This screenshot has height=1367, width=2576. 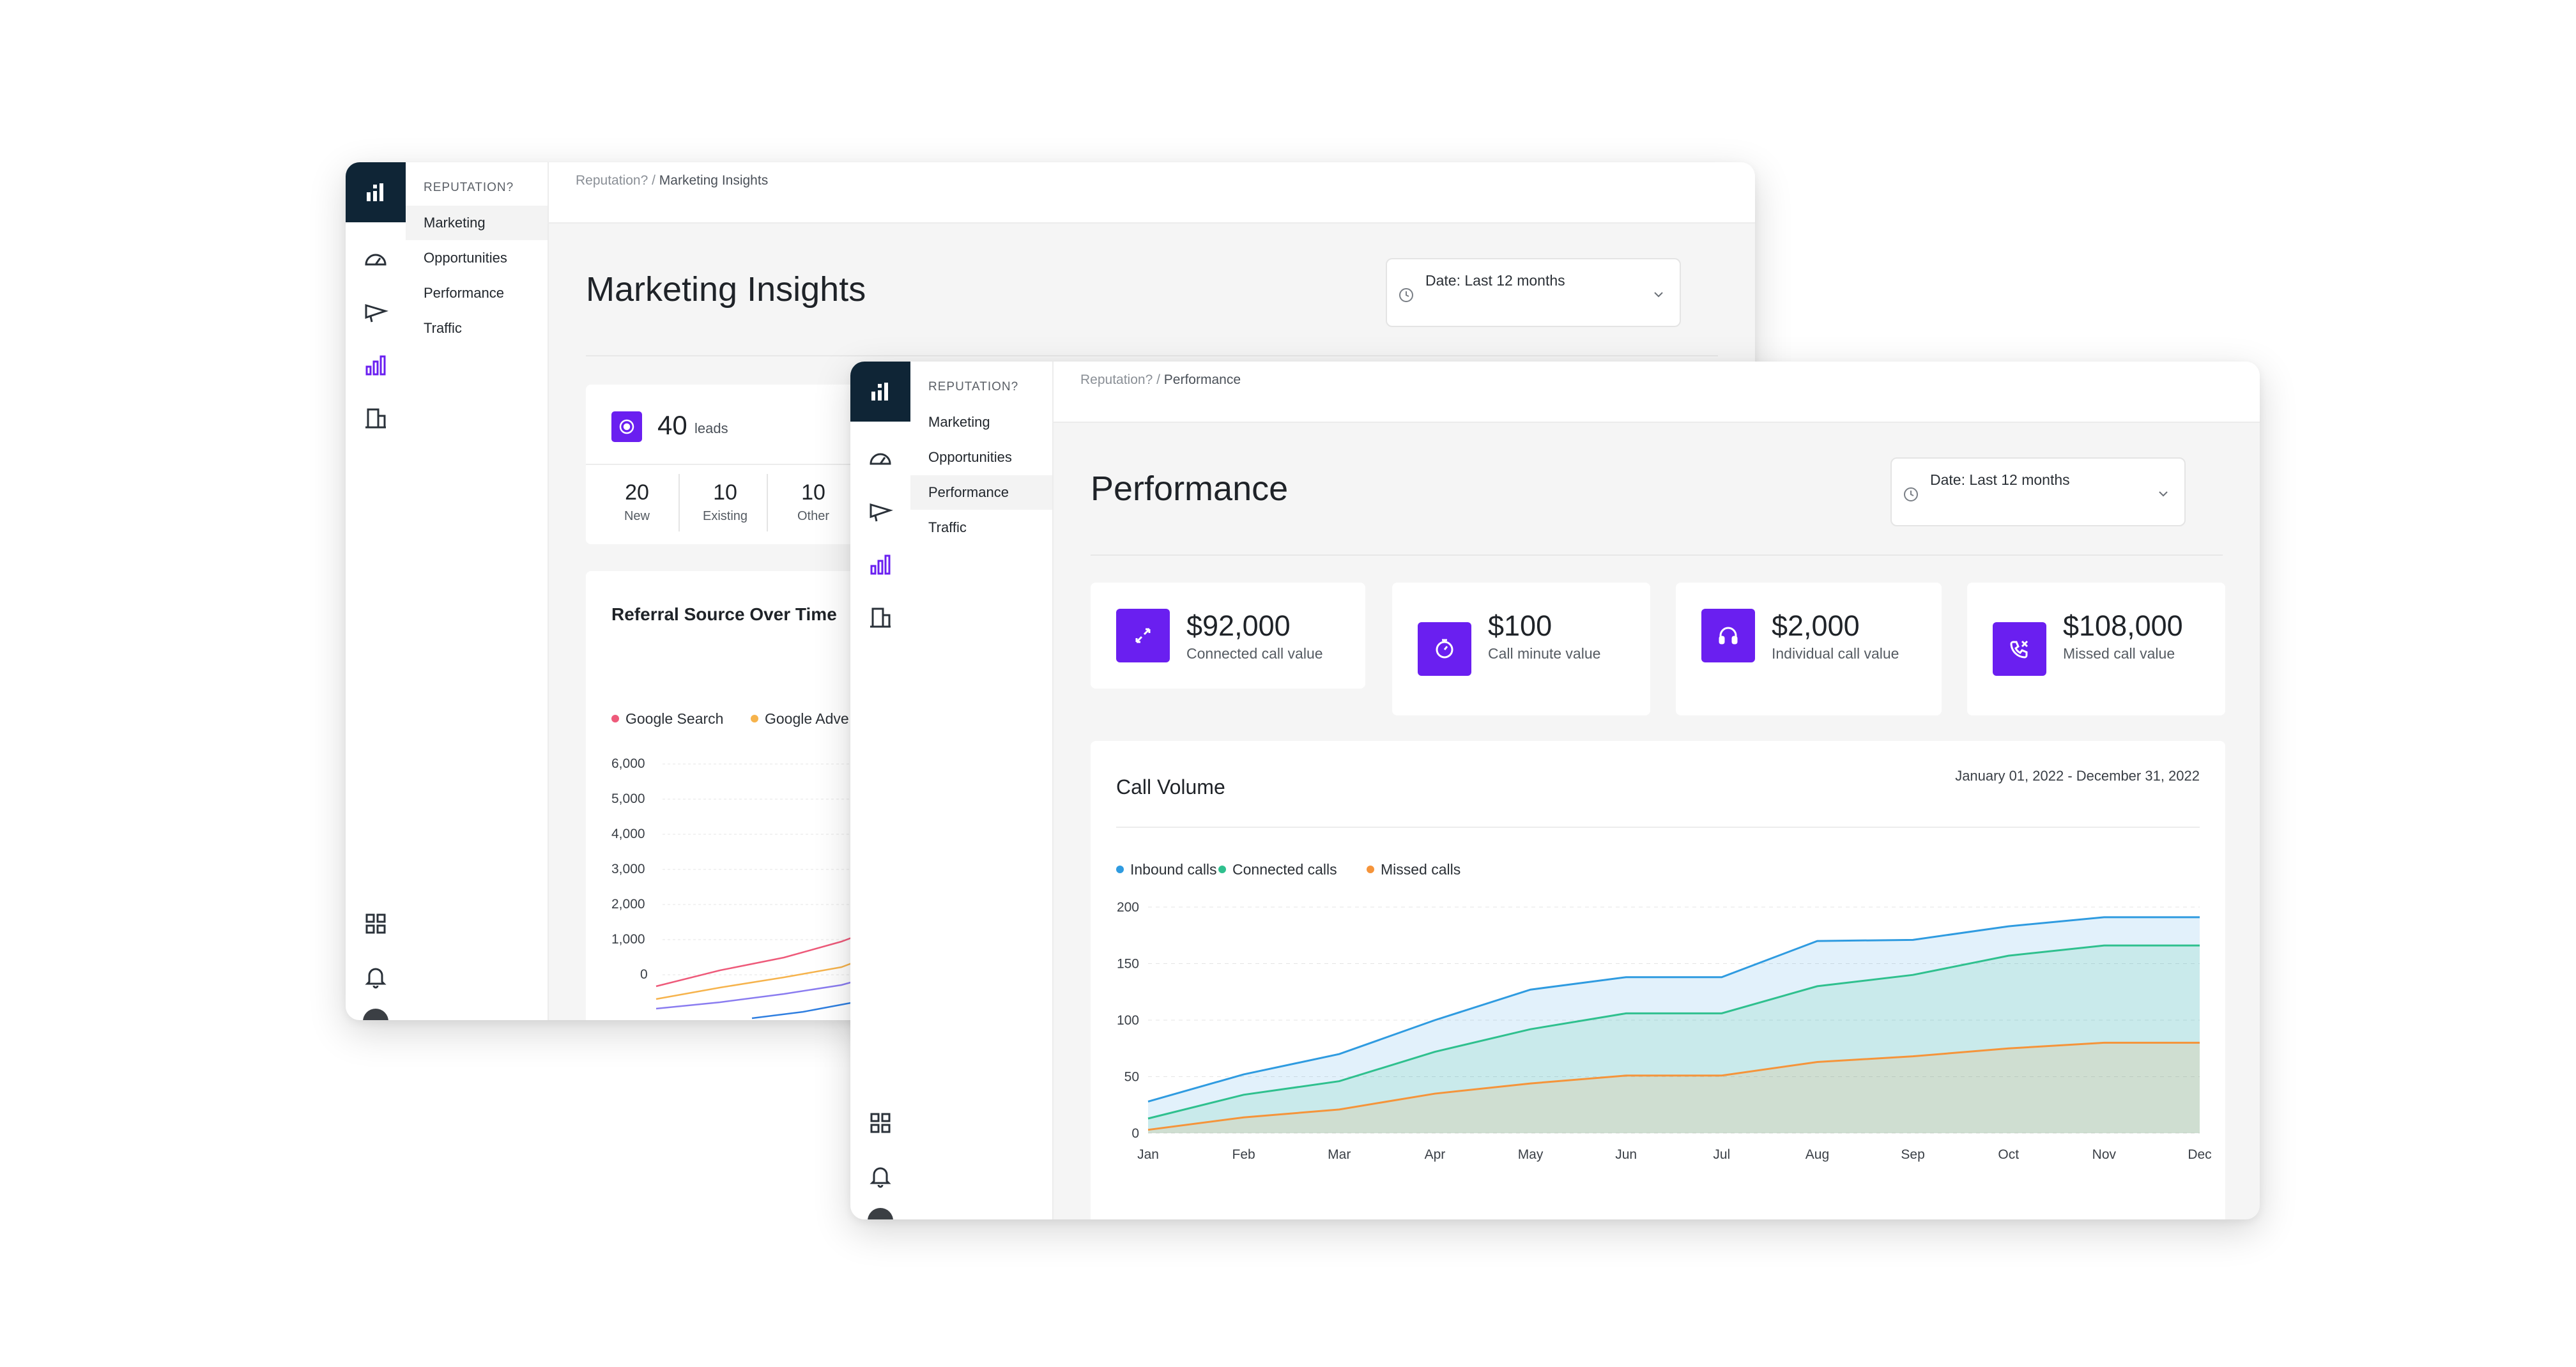 I want to click on x-tick-label: Feb, so click(x=1243, y=1154).